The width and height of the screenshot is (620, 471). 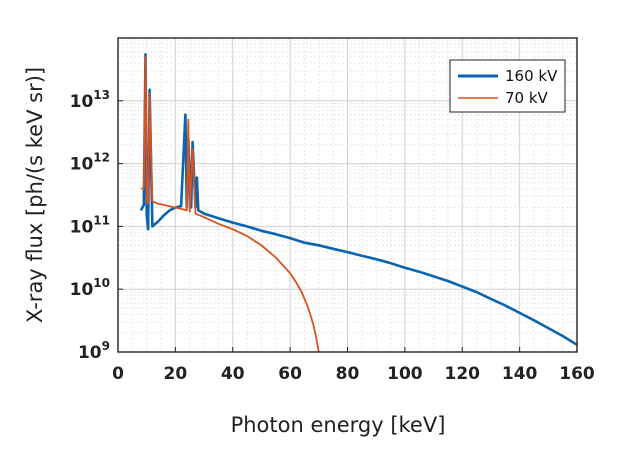 I want to click on y-tick-label: 1011, so click(x=90, y=225).